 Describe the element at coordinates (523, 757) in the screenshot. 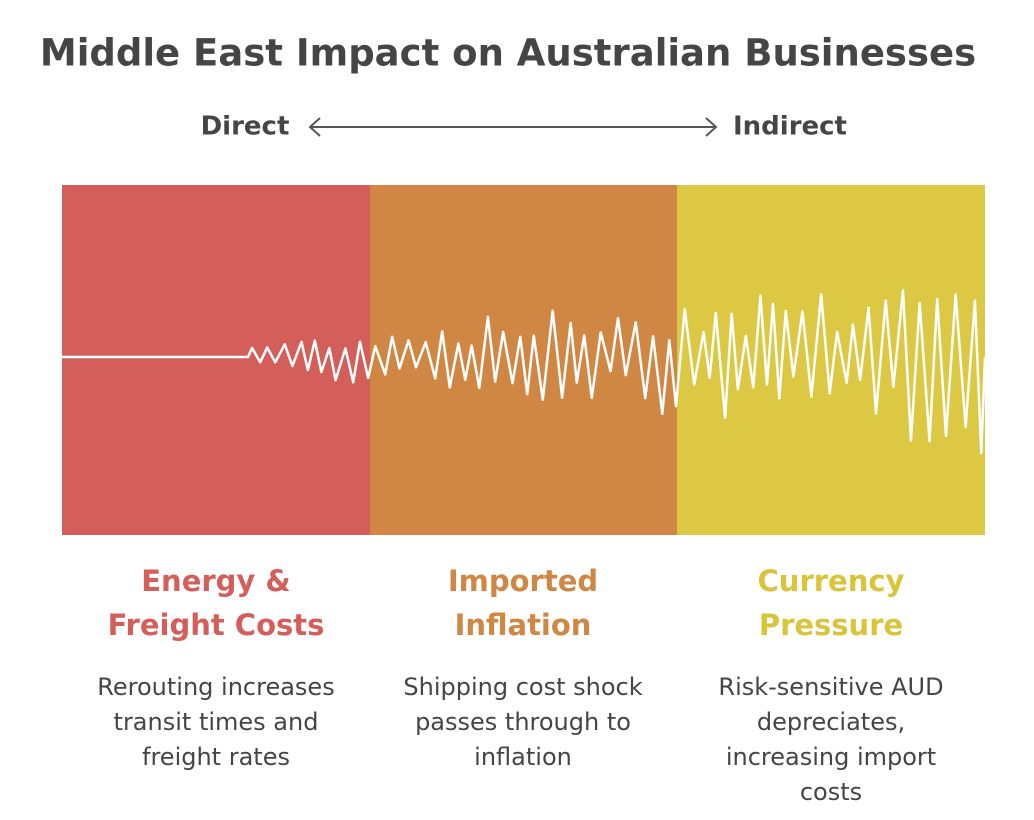

I see `section-description: inflation` at that location.